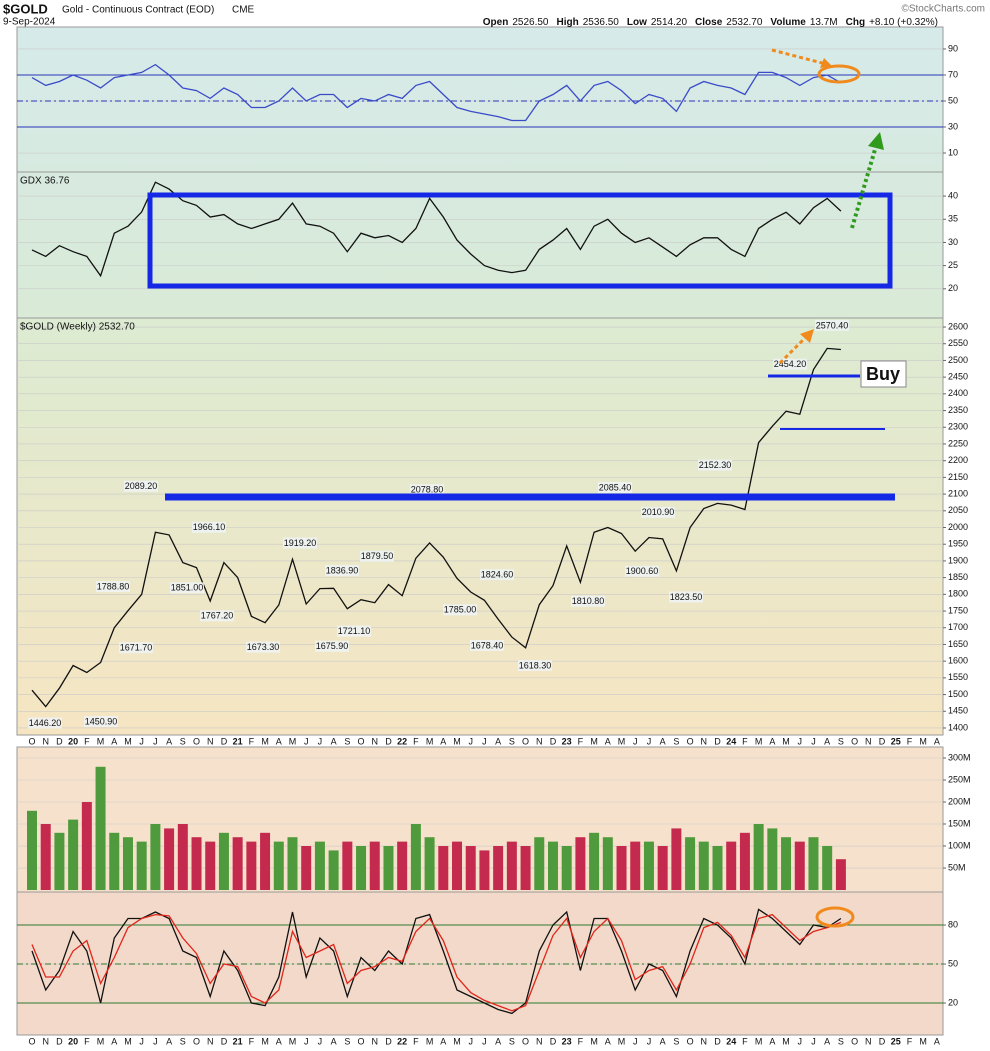  I want to click on x-tick-label: 23, so click(567, 741).